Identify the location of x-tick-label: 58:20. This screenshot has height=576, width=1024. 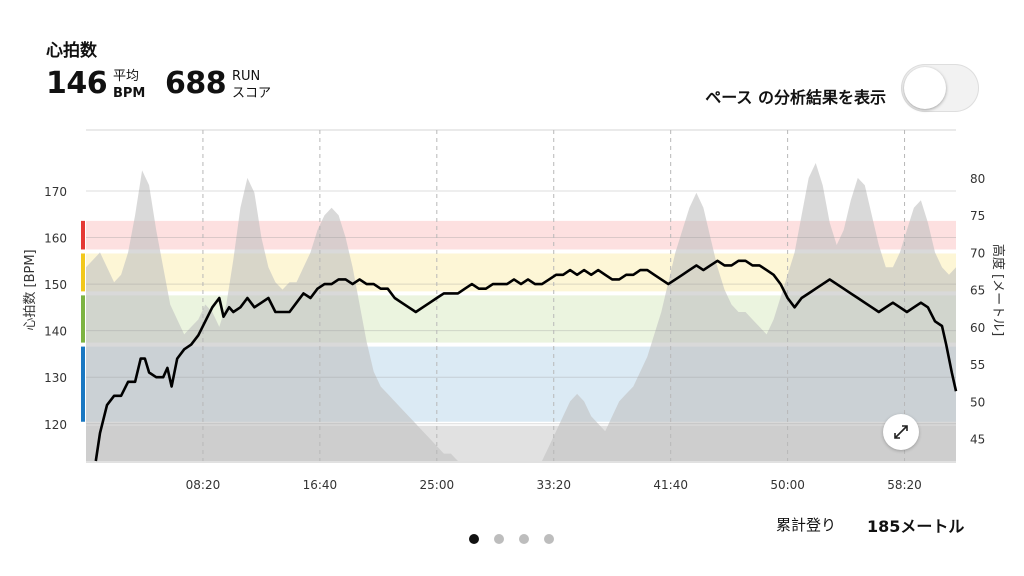
(904, 485).